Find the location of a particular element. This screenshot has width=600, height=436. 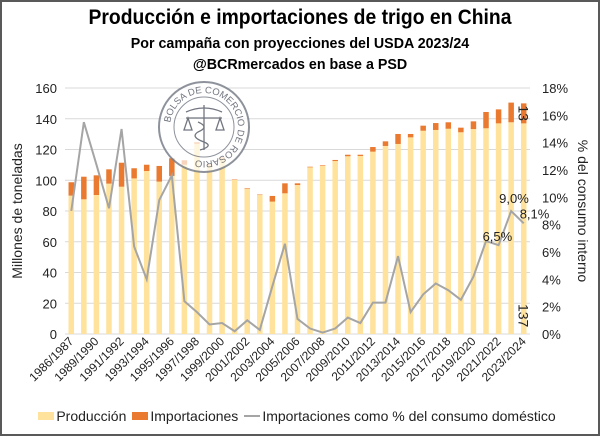

legend-item-production: Producción is located at coordinates (82, 416).